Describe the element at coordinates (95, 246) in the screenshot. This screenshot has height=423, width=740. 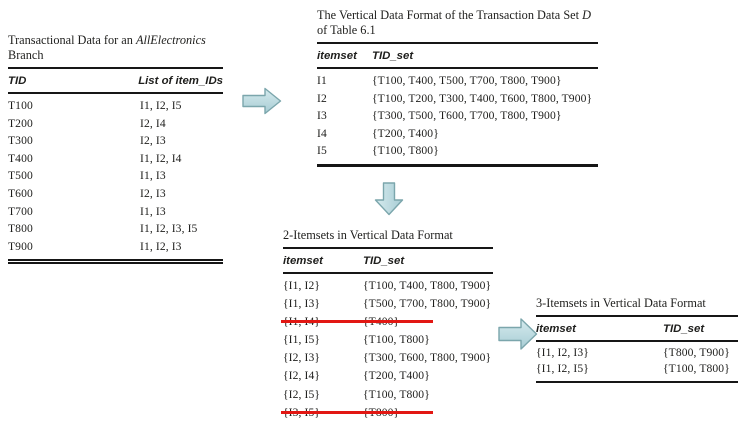
I see `table-row: T900 I1, I2, I3` at that location.